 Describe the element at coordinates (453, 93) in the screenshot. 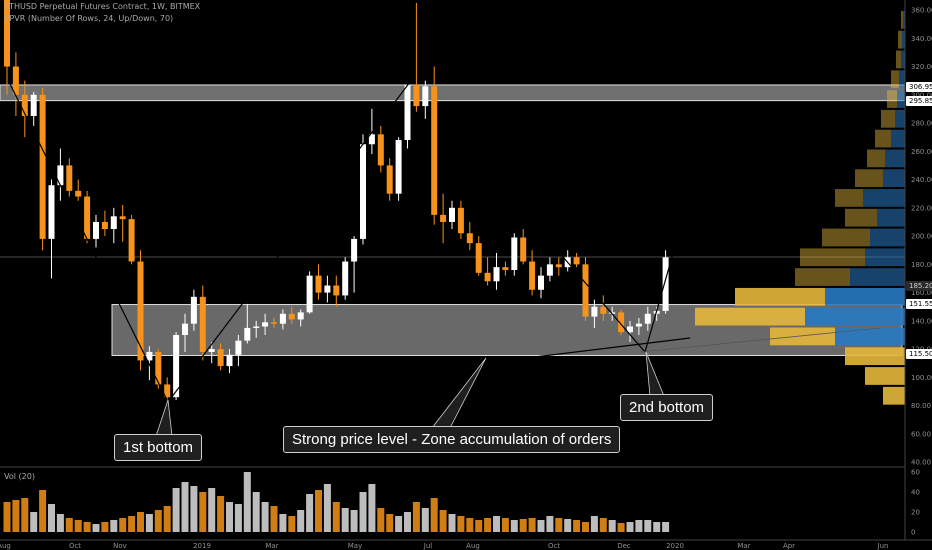

I see `top-resistance-zone` at that location.